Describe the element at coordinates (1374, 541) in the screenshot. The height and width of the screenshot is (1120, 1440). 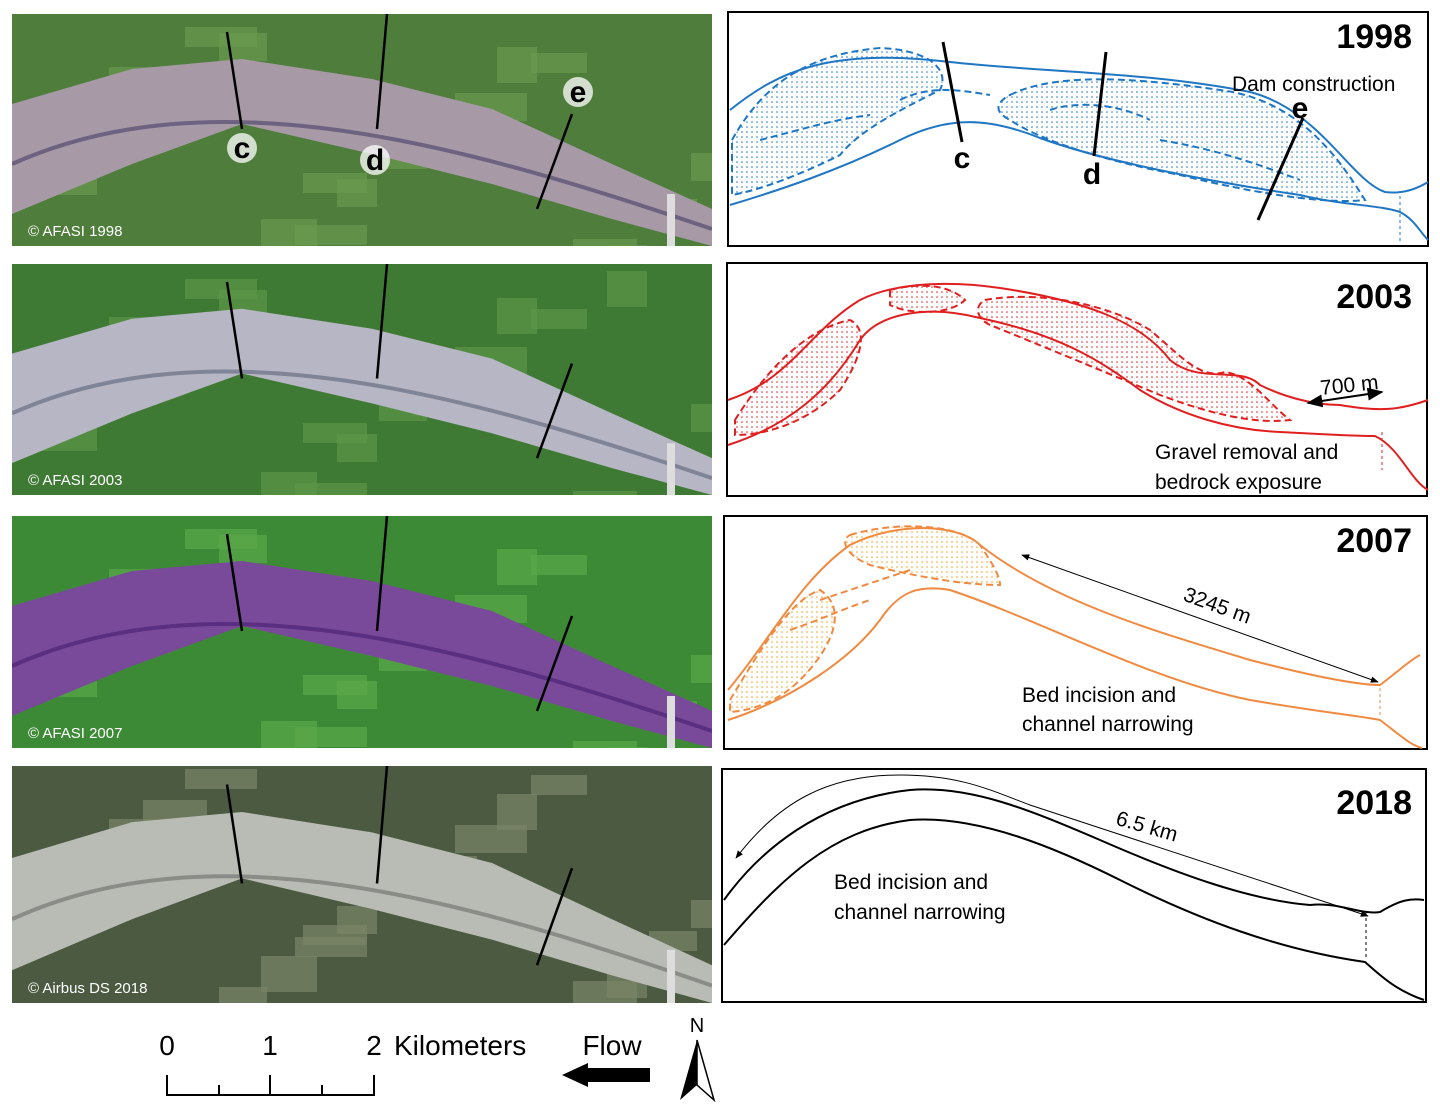
I see `year: 2007` at that location.